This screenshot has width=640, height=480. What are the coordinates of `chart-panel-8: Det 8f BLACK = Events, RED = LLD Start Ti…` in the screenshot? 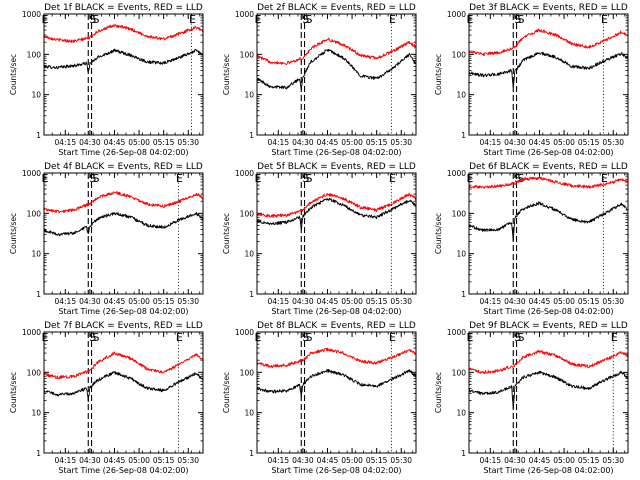 It's located at (319, 398).